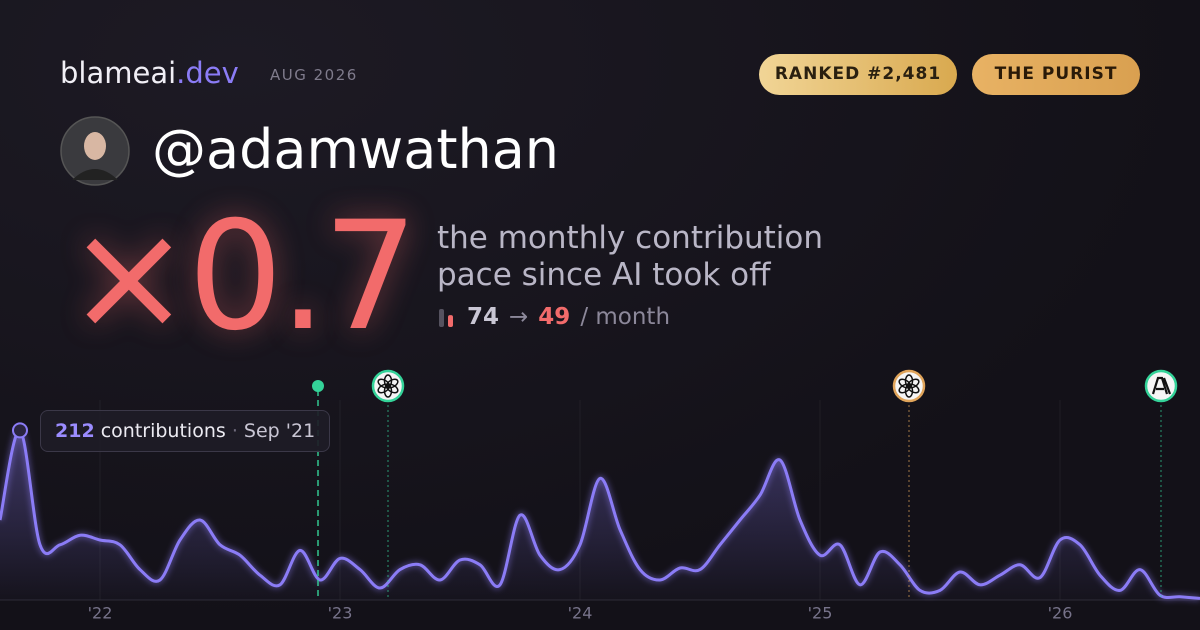  What do you see at coordinates (630, 238) in the screenshot?
I see `subtitle-line: the monthly contribution` at bounding box center [630, 238].